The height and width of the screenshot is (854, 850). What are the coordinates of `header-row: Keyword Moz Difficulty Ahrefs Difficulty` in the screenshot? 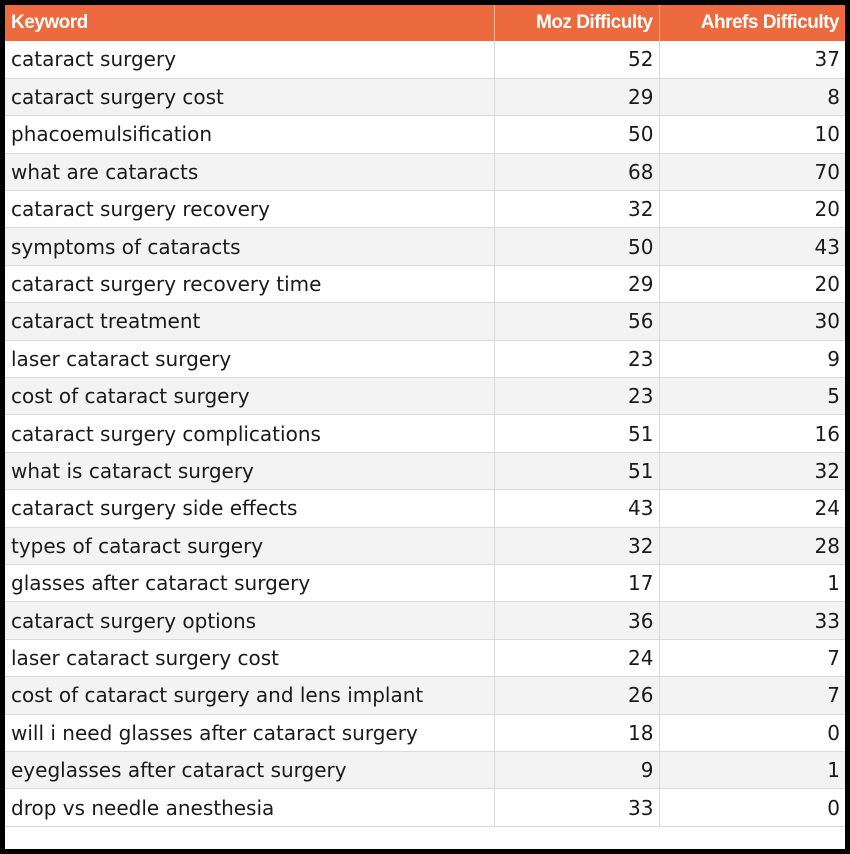 It's located at (425, 23).